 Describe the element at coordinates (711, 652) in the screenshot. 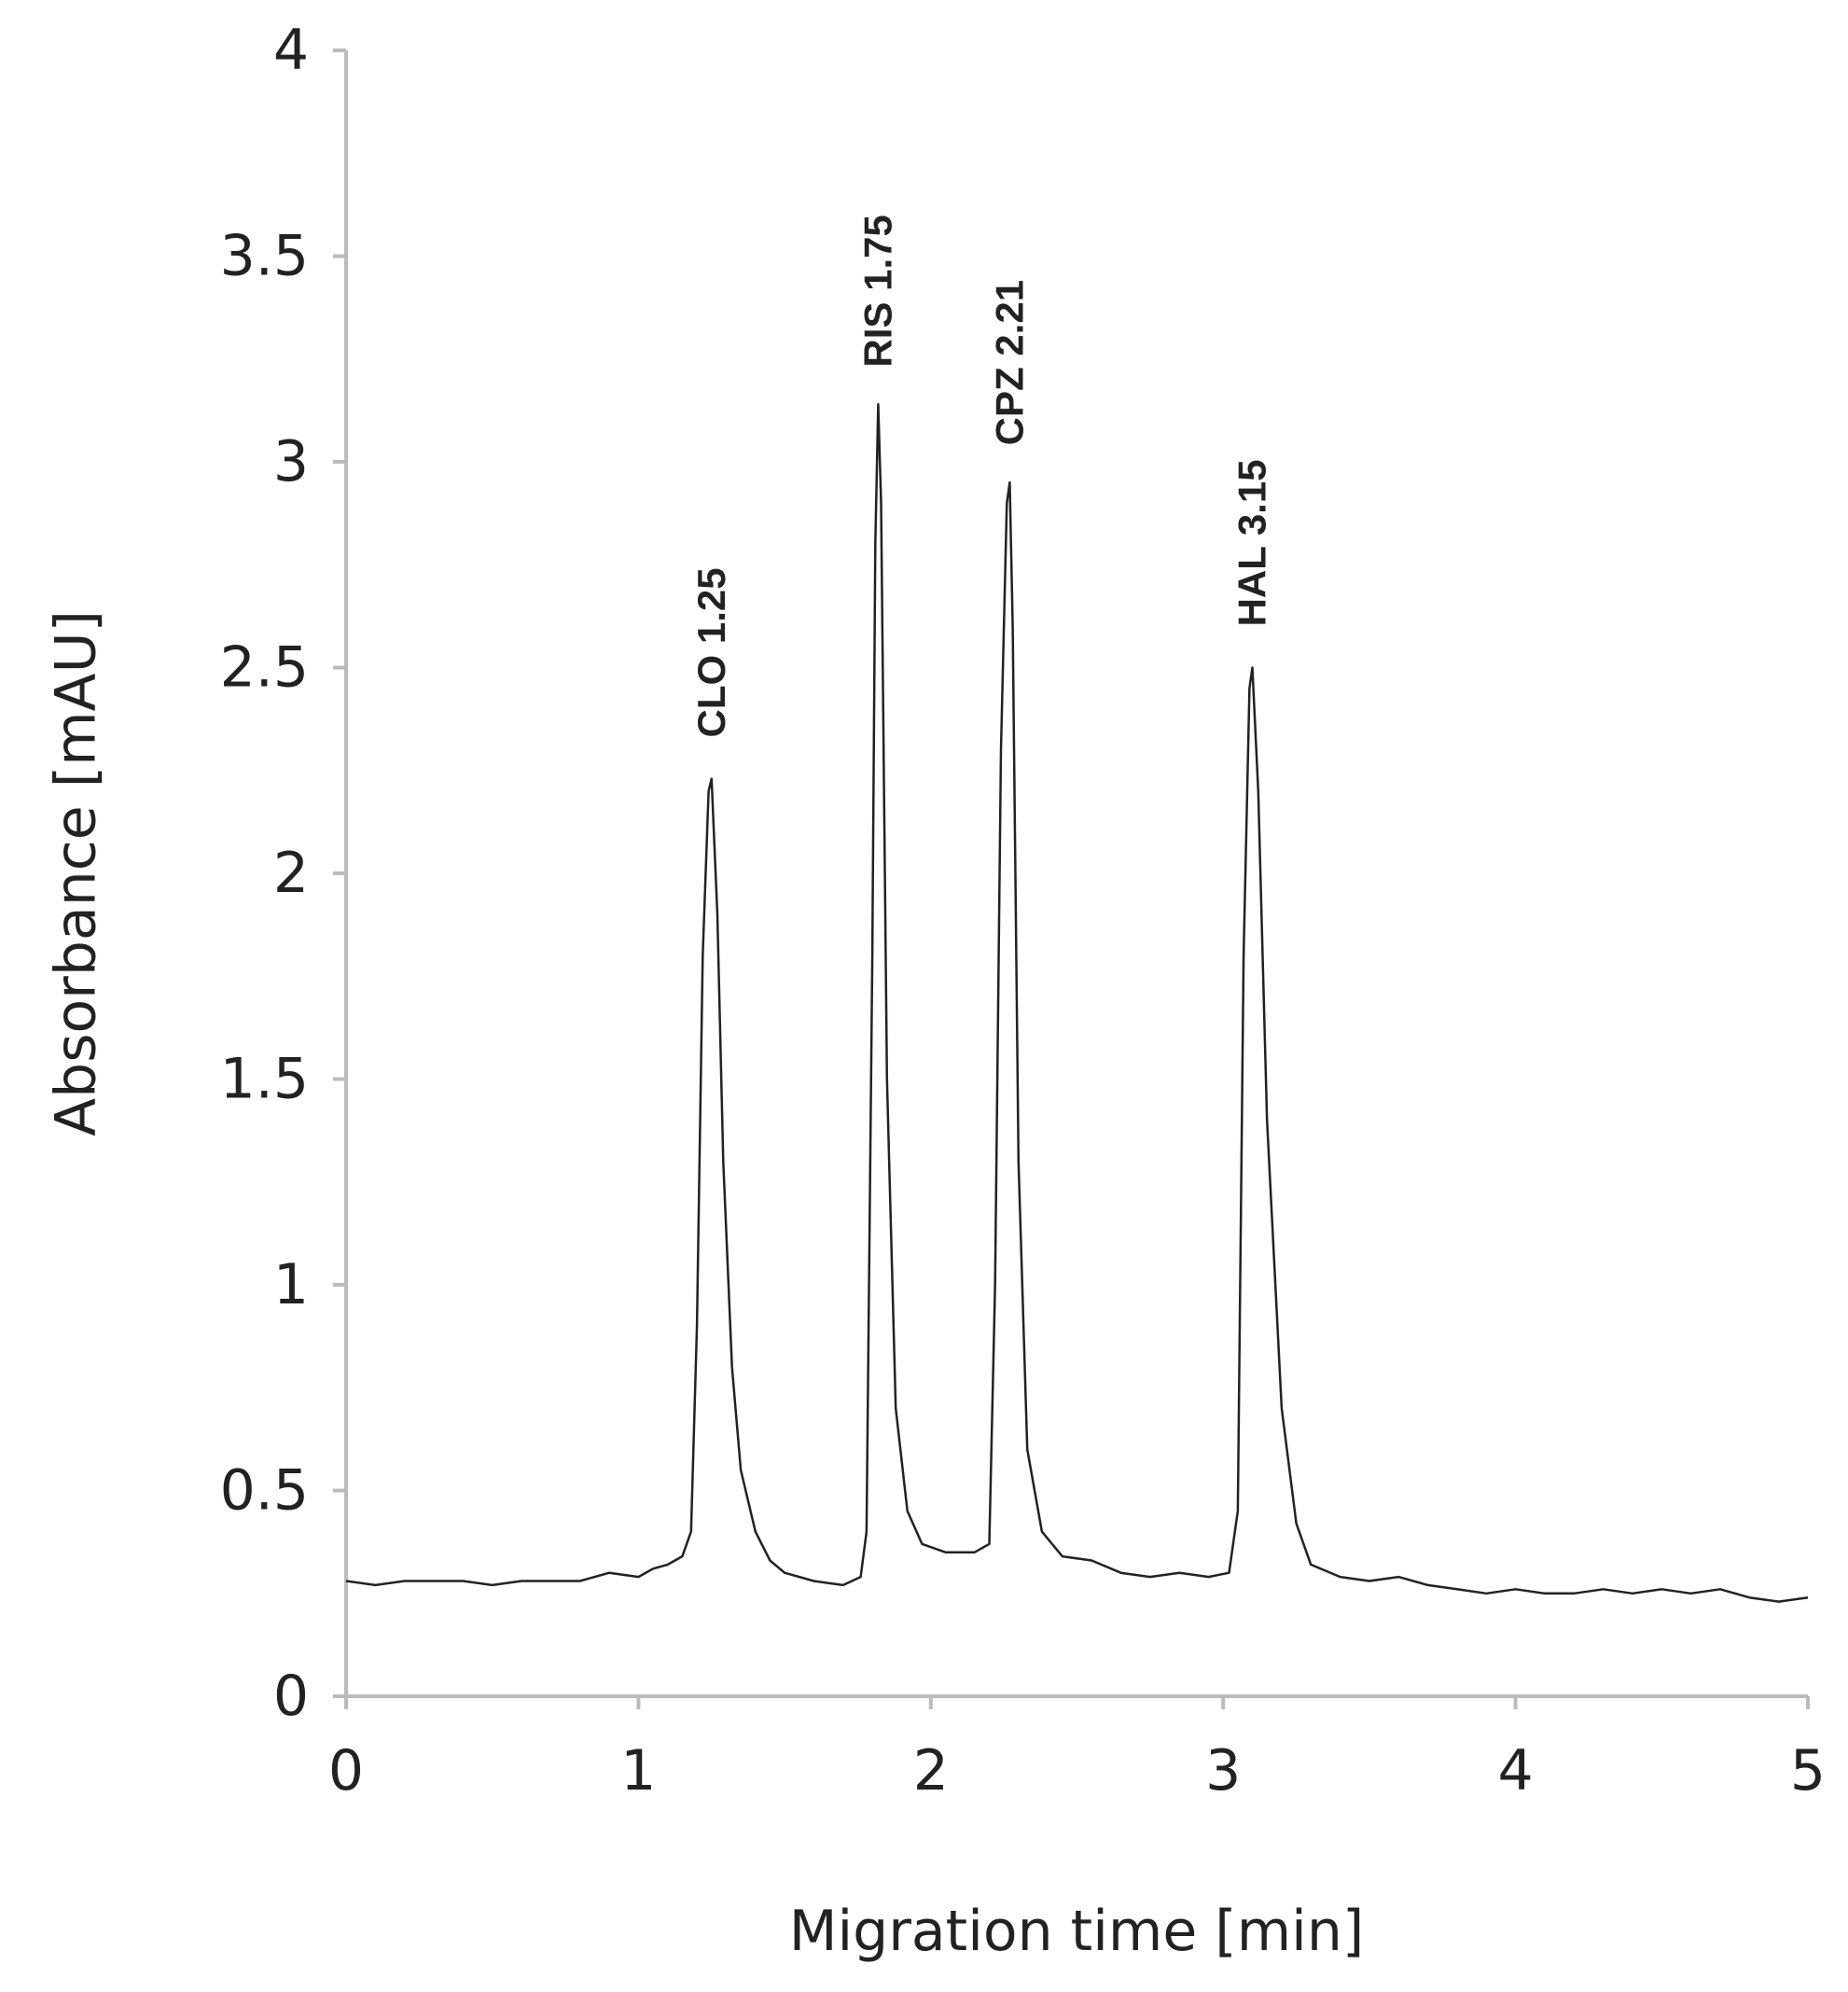

I see `peak-annotation: CLO 1.25` at that location.